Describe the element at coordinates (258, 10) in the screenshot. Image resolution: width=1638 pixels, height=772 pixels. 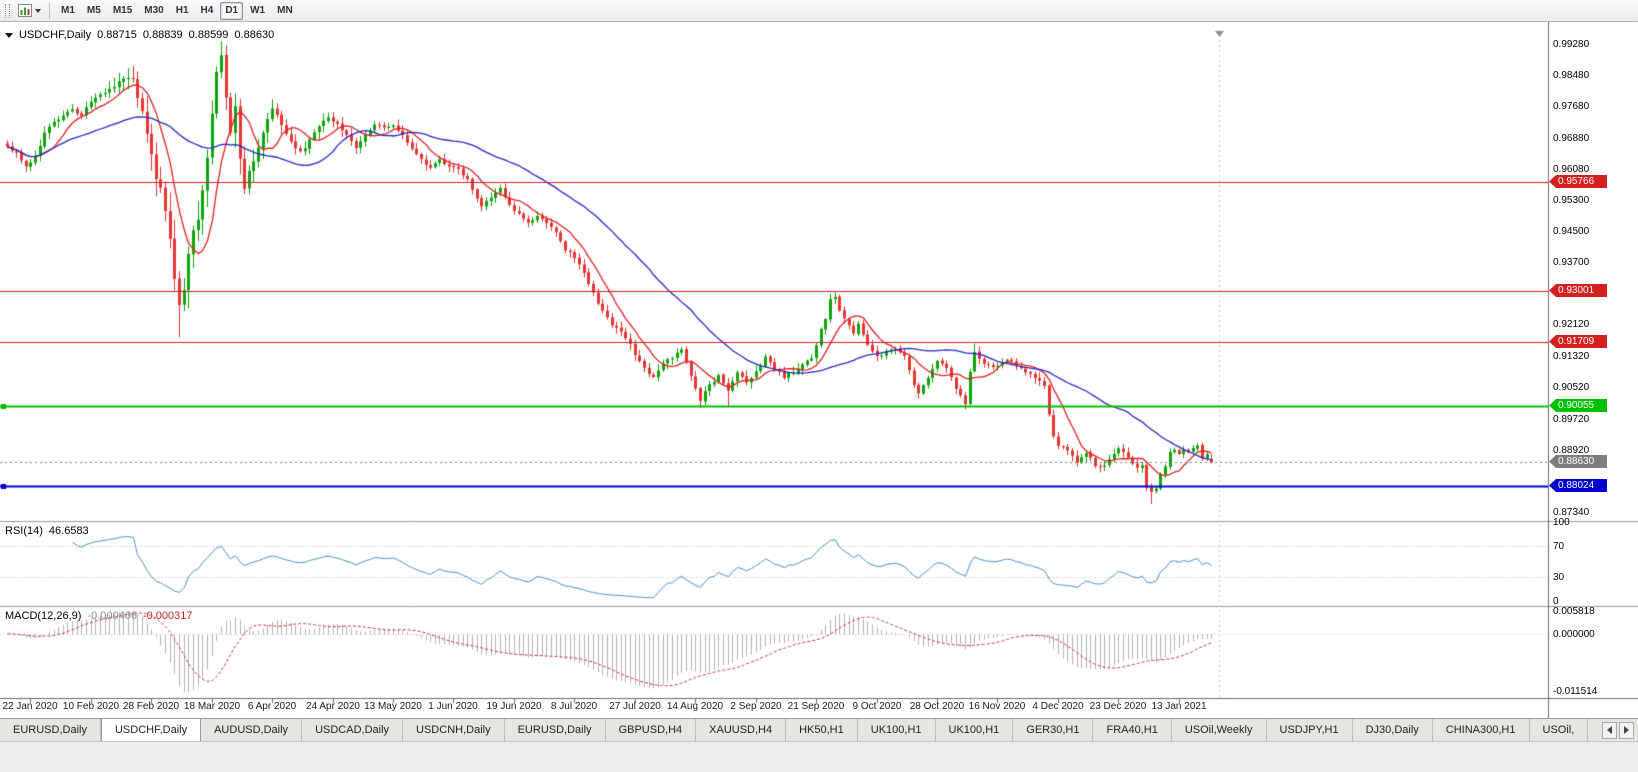
I see `timeframe-button-w1: W1` at that location.